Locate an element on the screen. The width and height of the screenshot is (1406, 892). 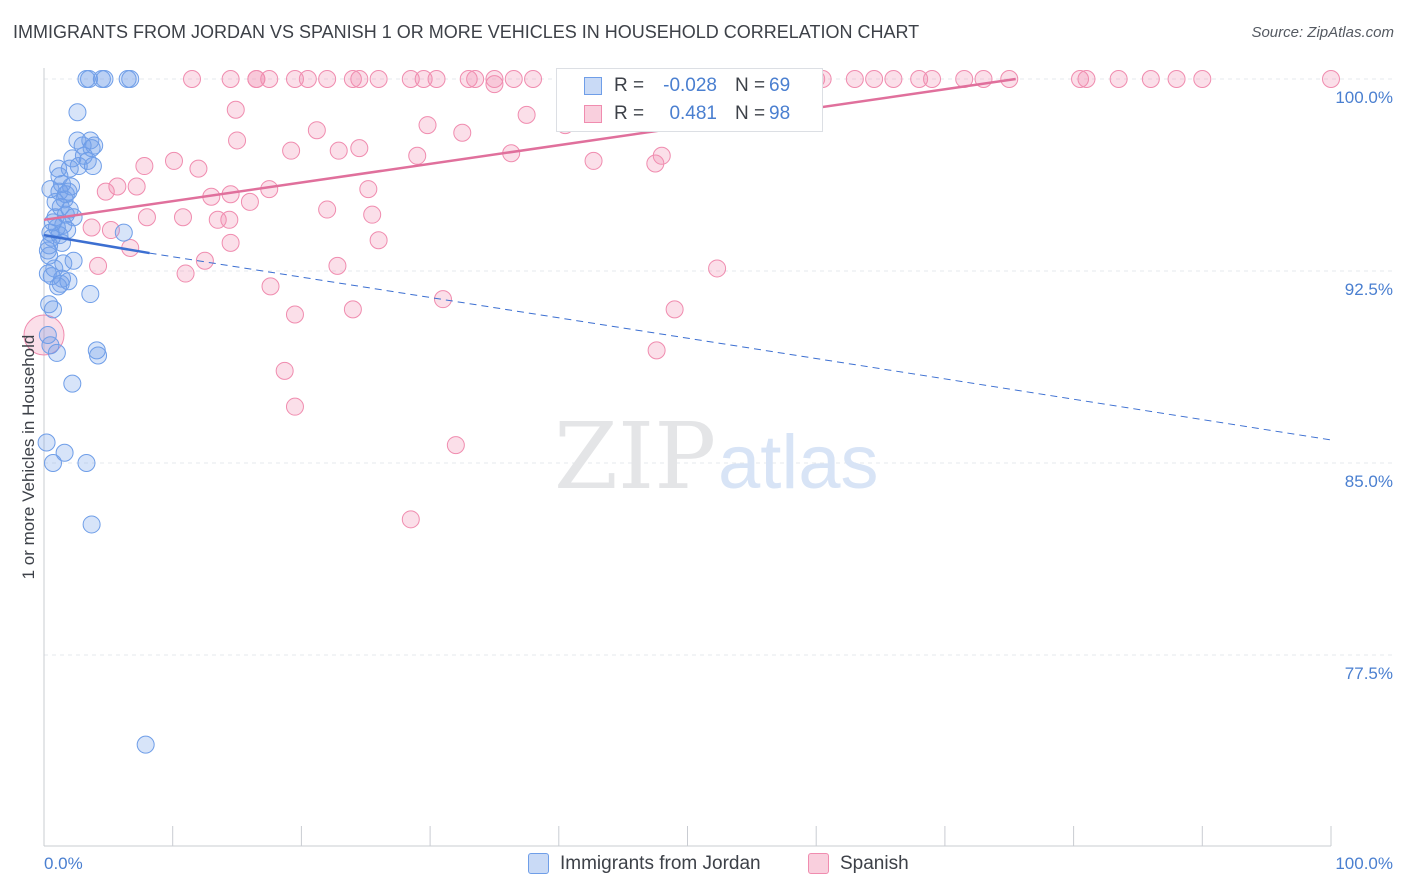
legend-r-value: 0.481 is located at coordinates (693, 113).